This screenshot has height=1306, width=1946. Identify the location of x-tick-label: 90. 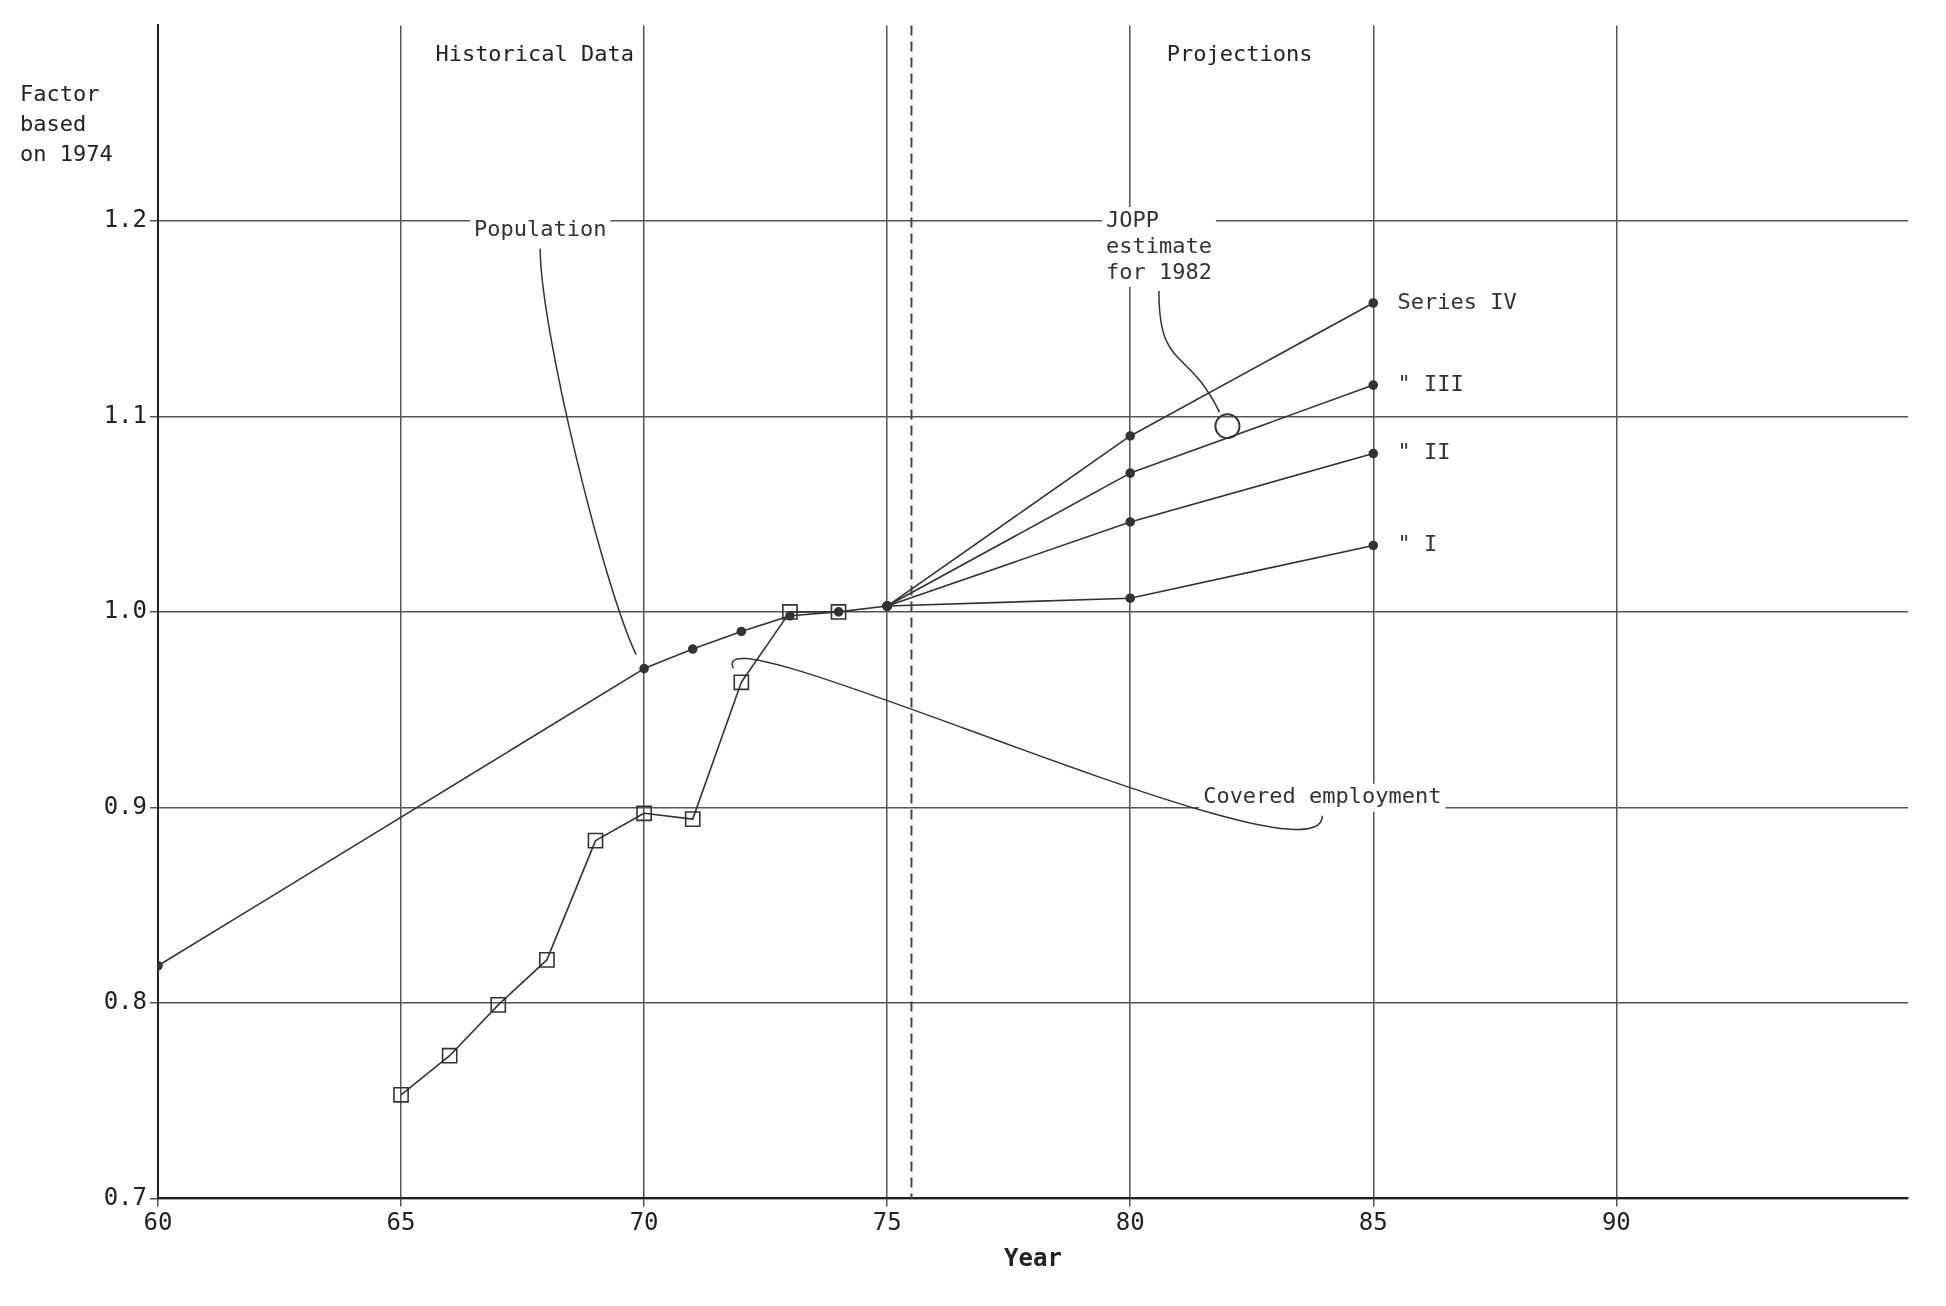
(1616, 1222).